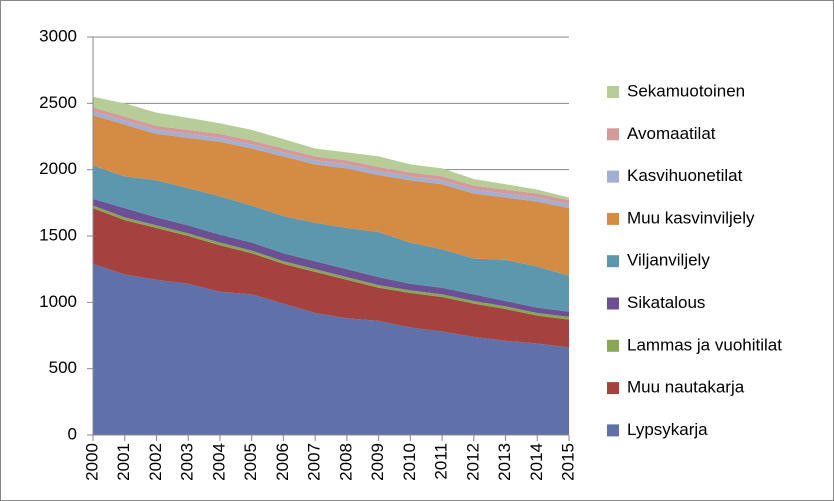  What do you see at coordinates (155, 462) in the screenshot?
I see `x-tick-label: 2002` at bounding box center [155, 462].